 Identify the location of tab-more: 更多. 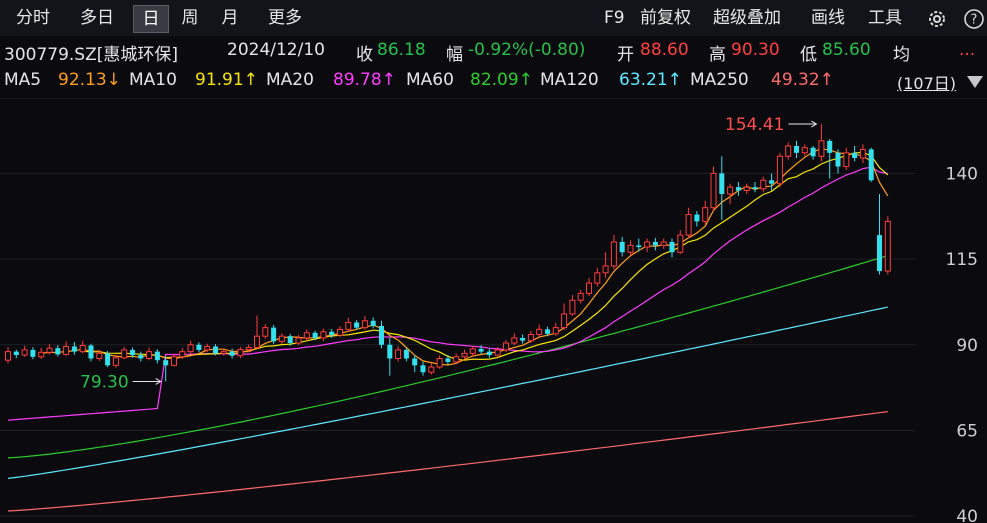
(285, 18).